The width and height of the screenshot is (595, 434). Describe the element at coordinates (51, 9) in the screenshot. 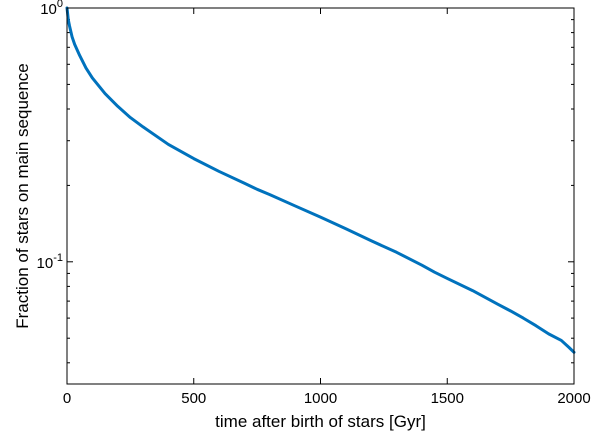

I see `y-tick-label: 10⁰` at that location.